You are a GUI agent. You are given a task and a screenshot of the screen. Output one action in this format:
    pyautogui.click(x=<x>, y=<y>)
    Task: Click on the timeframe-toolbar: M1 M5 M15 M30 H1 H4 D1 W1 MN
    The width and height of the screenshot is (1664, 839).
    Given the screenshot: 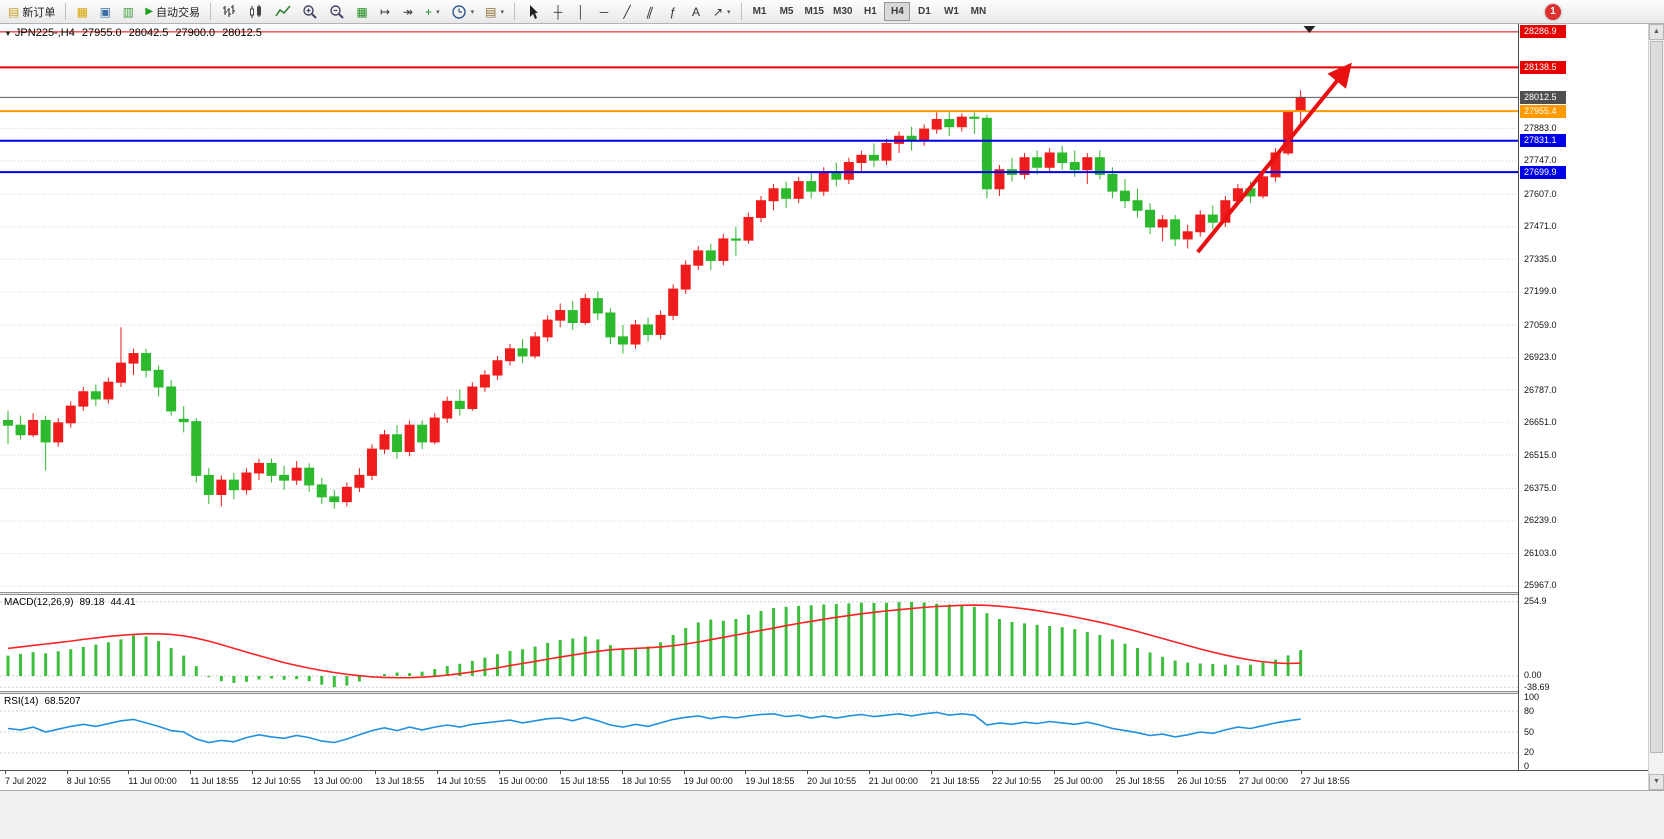 What is the action you would take?
    pyautogui.click(x=869, y=11)
    